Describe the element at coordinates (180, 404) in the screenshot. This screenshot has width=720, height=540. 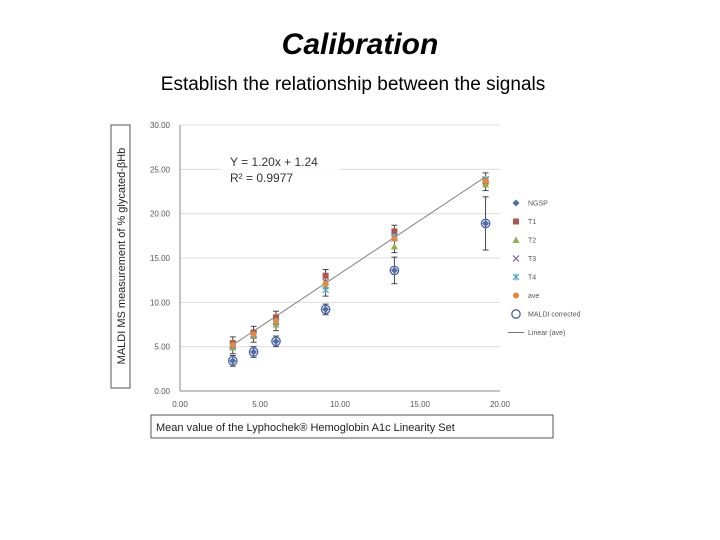
I see `x-tick-label: 0.00` at that location.